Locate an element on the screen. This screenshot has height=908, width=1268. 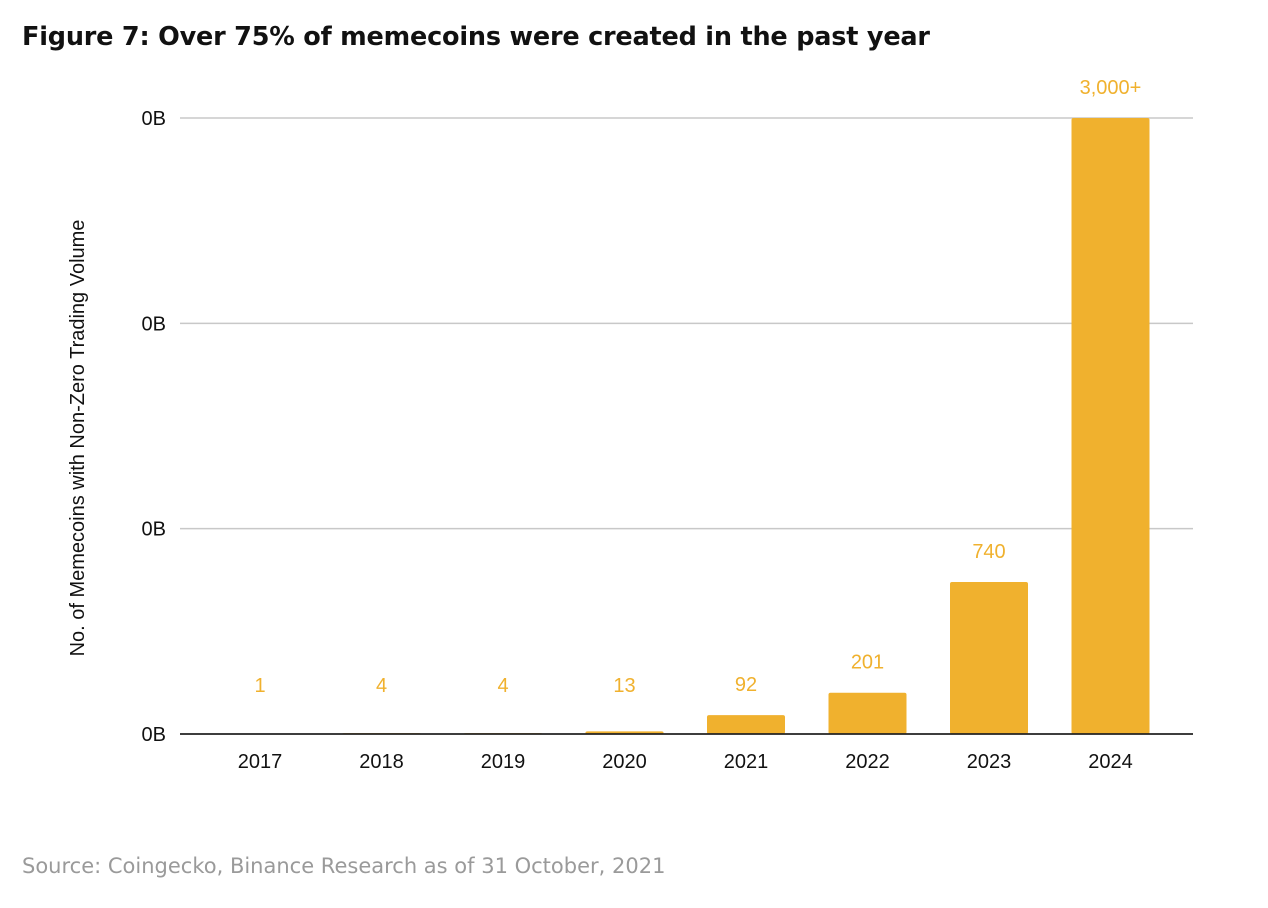
bar-2022 is located at coordinates (867, 713).